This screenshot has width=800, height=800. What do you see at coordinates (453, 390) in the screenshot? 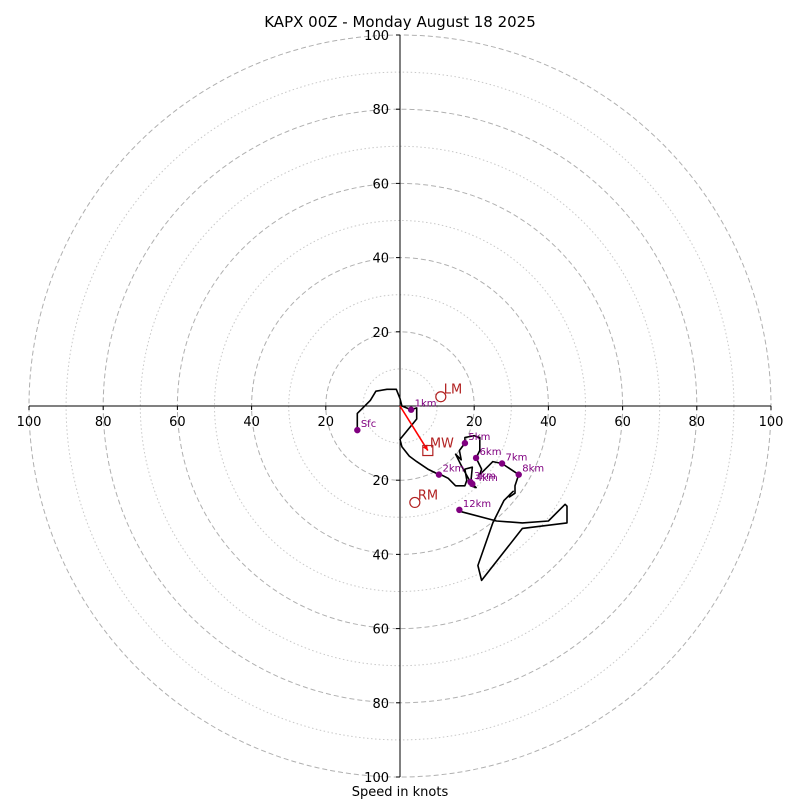
I see `lm-label: LM` at bounding box center [453, 390].